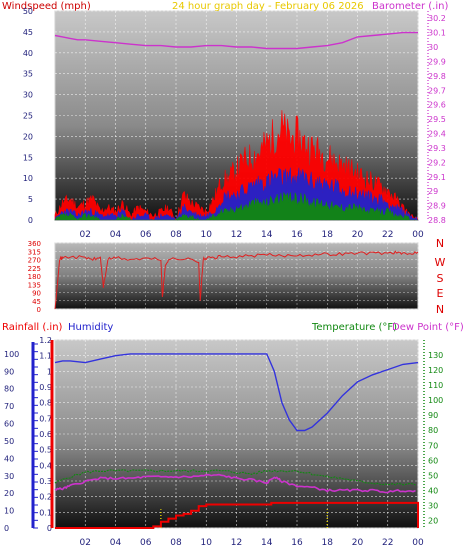  Describe the element at coordinates (428, 327) in the screenshot. I see `dewpoint-label: Dew Point (°F)` at that location.